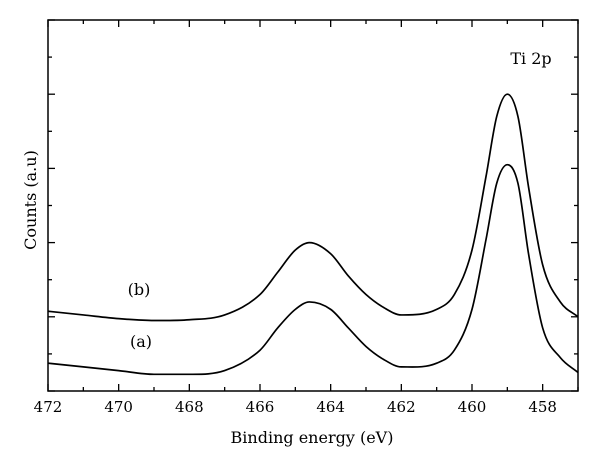  I want to click on x-tick-label: 472, so click(48, 407).